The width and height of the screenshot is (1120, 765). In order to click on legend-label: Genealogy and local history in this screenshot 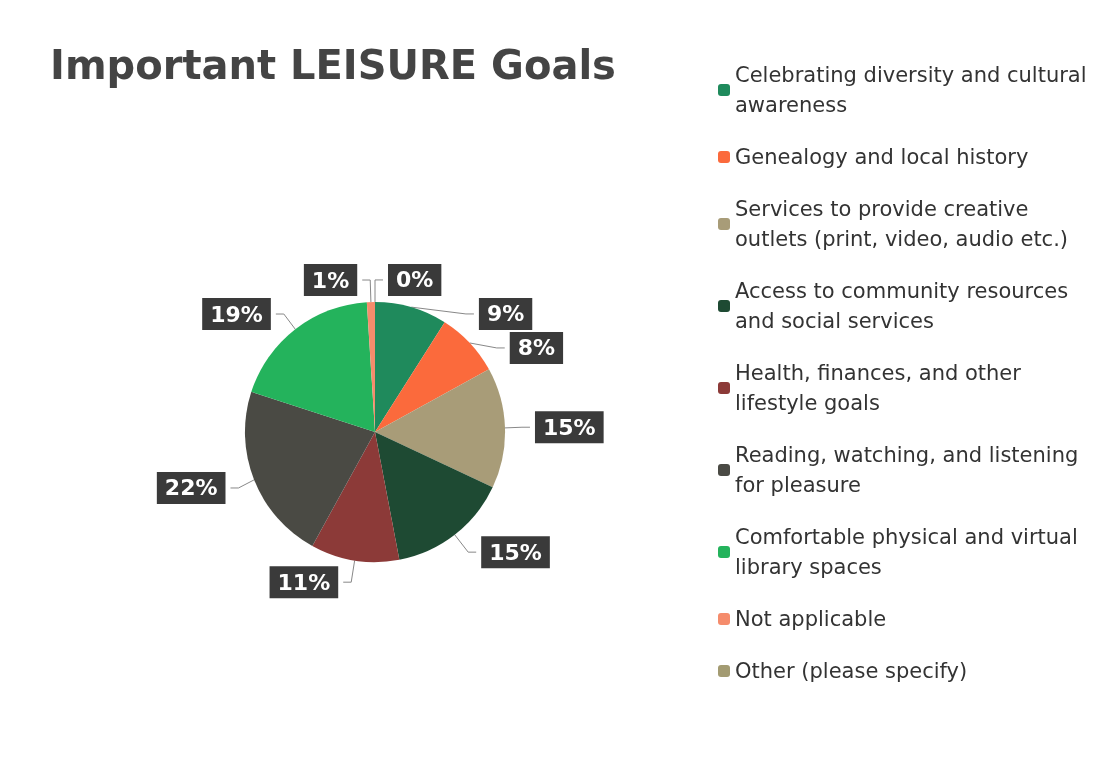, I will do `click(882, 157)`.